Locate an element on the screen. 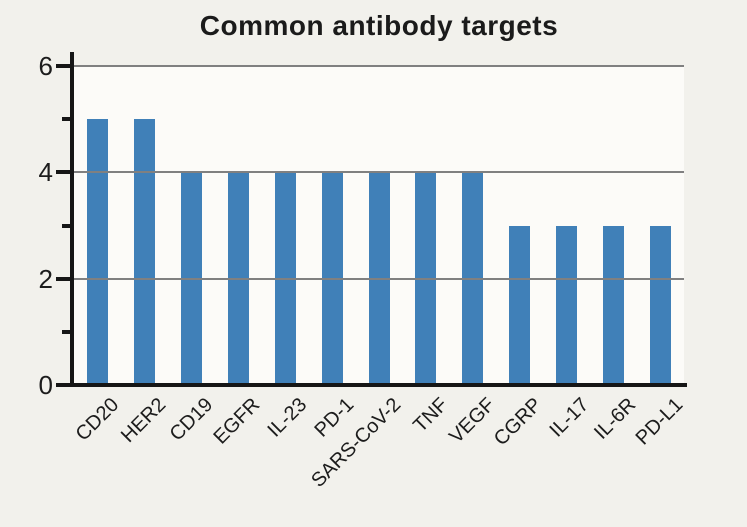 Image resolution: width=747 pixels, height=527 pixels. bar-cgrp is located at coordinates (520, 305).